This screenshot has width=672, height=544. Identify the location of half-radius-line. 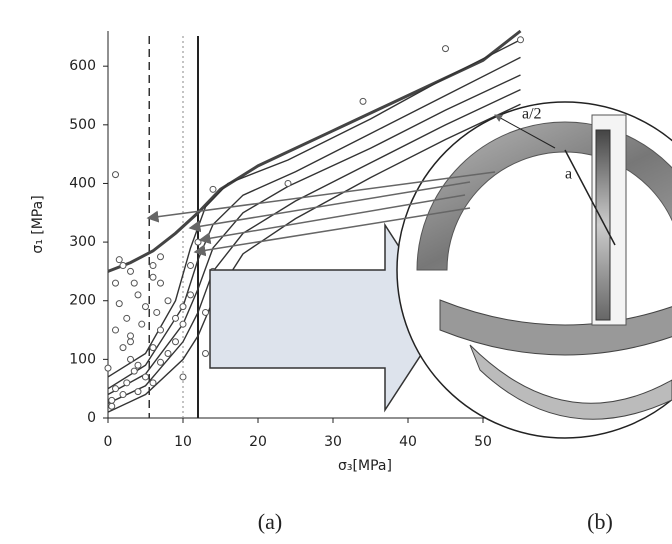
(525, 131).